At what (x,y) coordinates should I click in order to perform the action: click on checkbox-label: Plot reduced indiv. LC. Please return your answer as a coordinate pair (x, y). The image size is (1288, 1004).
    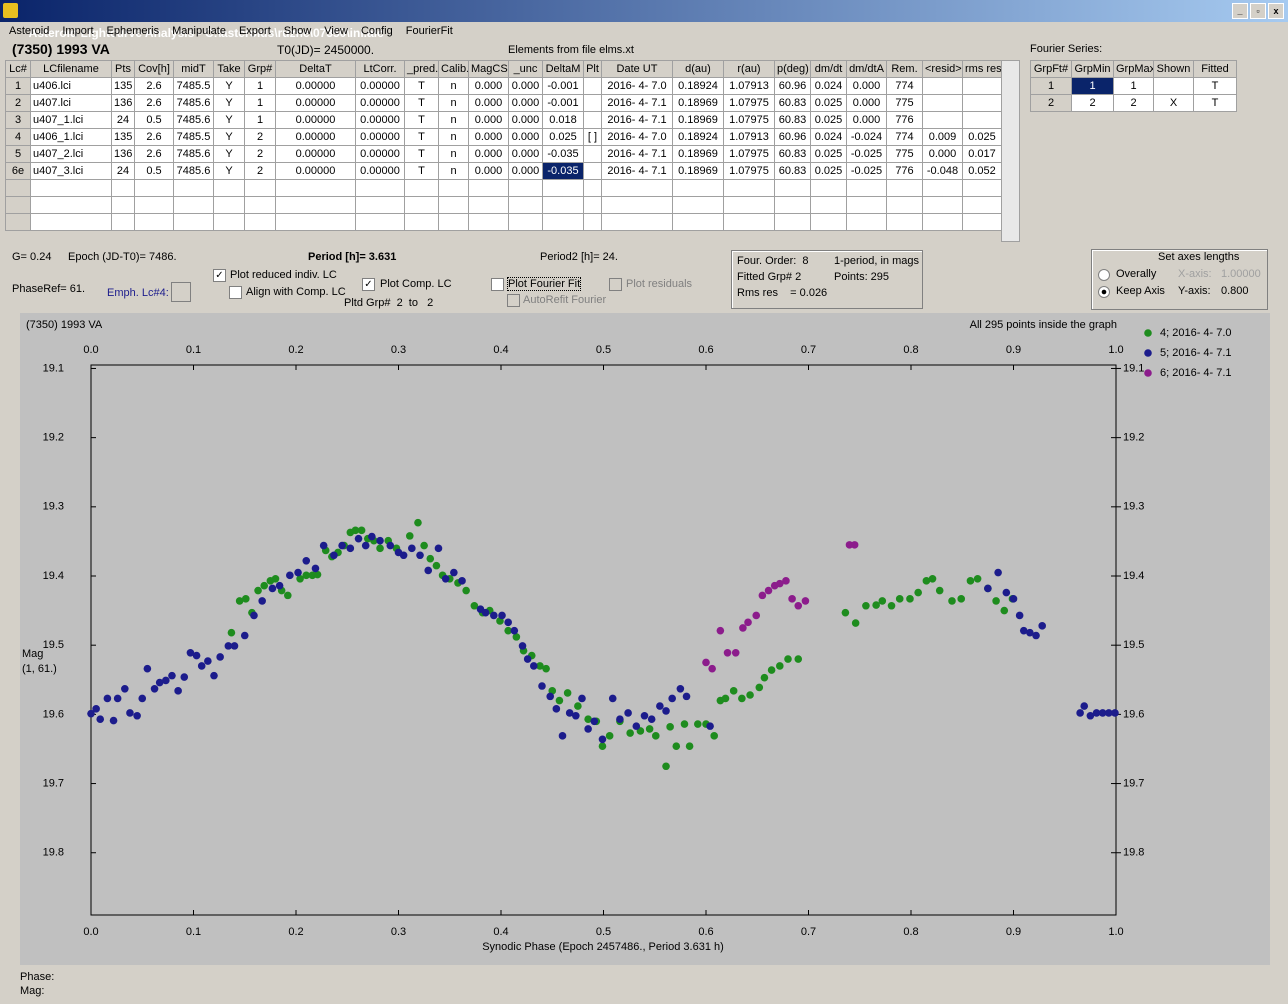
    Looking at the image, I should click on (283, 275).